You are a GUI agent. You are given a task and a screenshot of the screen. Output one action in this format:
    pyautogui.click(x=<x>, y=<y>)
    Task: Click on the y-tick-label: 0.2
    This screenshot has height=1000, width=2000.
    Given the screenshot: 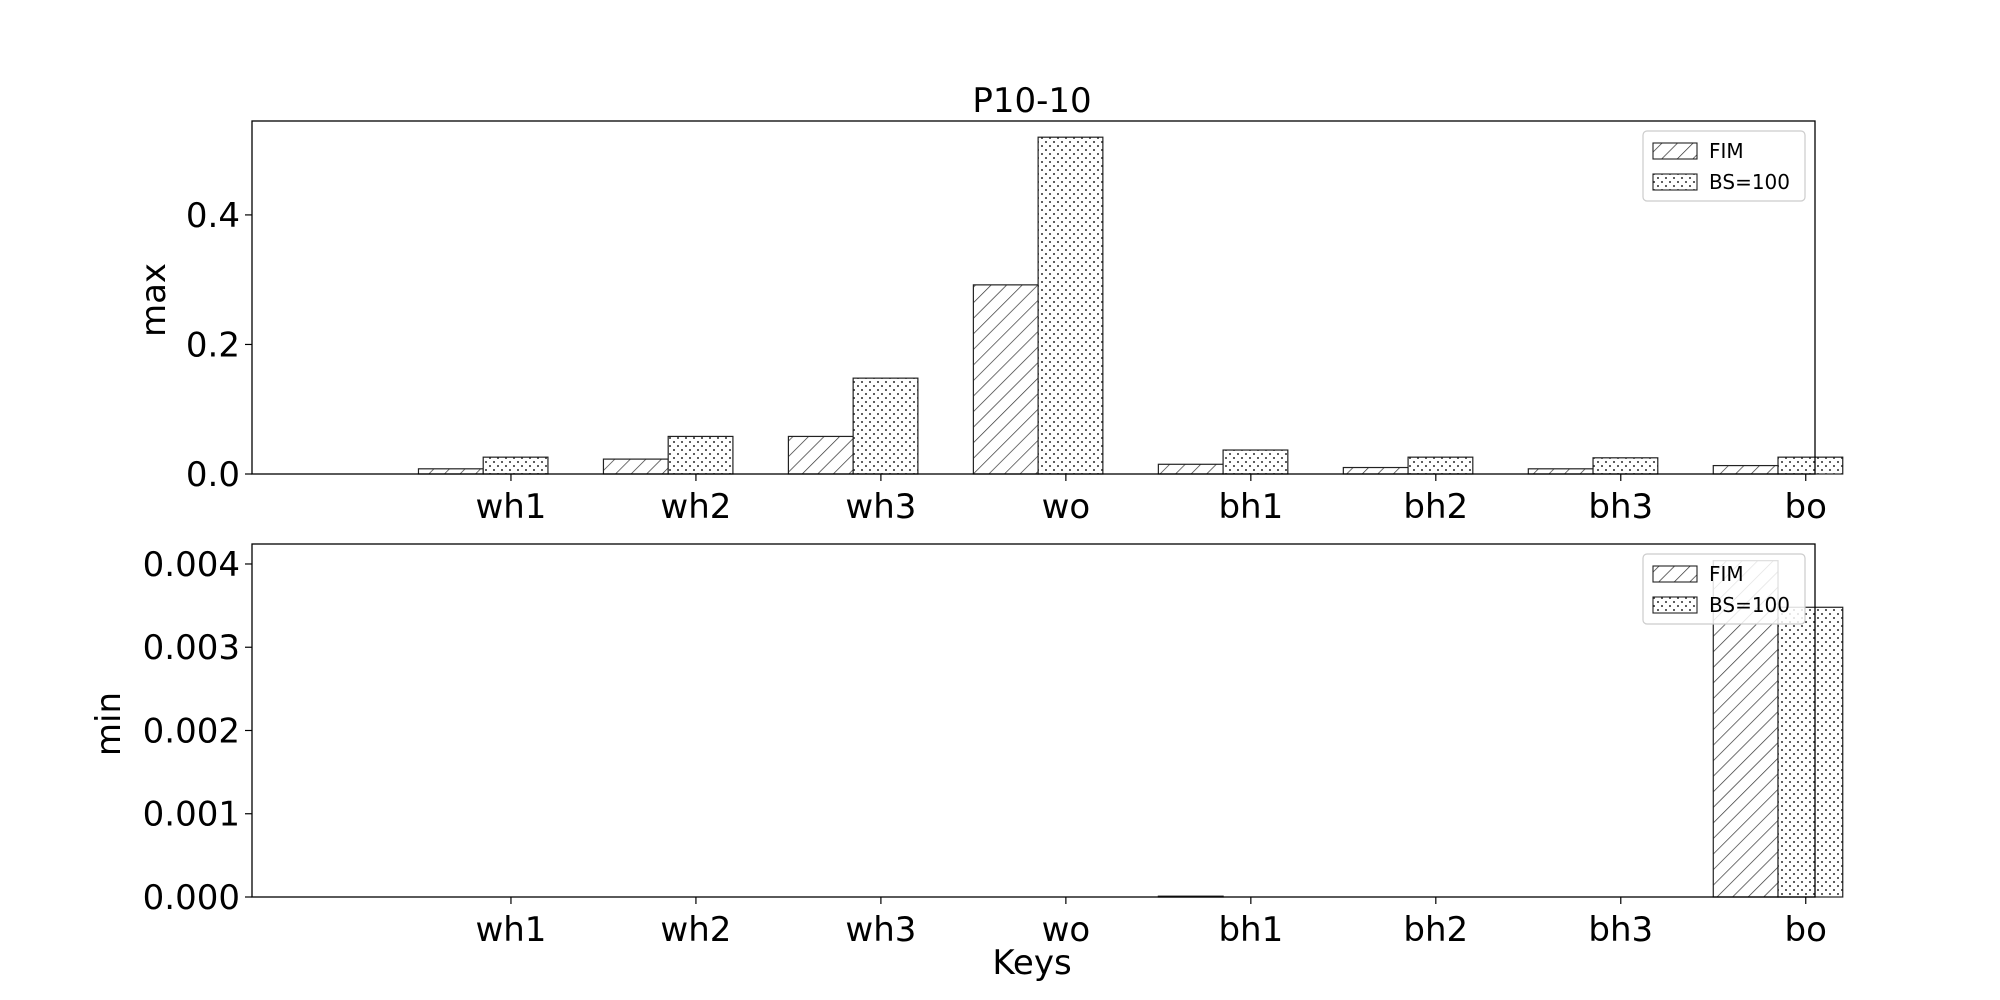 What is the action you would take?
    pyautogui.click(x=213, y=345)
    